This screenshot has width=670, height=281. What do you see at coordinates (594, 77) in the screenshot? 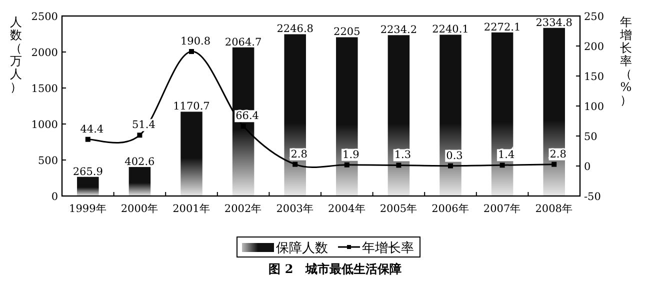
I see `y2-tick-label: 150` at bounding box center [594, 77].